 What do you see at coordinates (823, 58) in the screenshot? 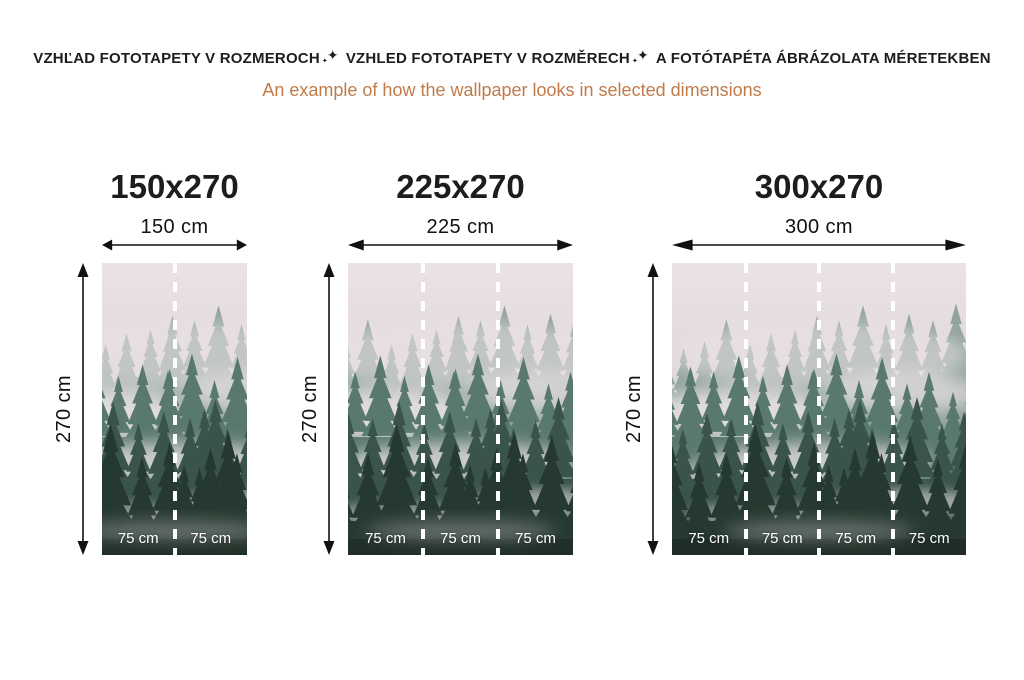
I see `title-part-hu: A FOTÓTAPÉTA ÁBRÁZOLATA MÉRETEKBEN` at bounding box center [823, 58].